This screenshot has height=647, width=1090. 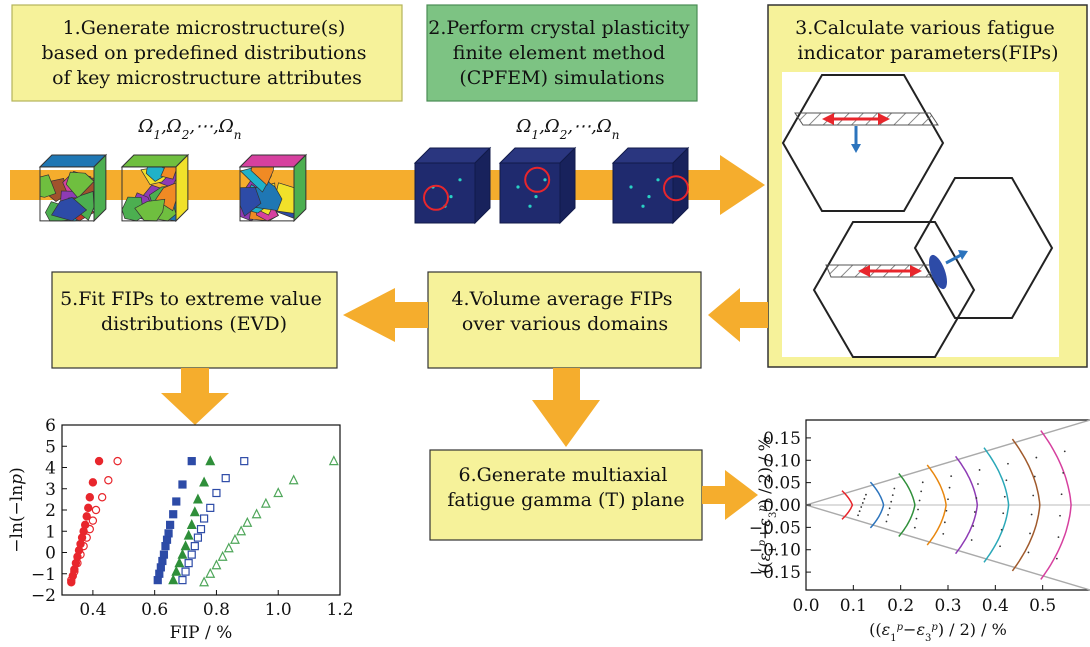 What do you see at coordinates (201, 633) in the screenshot?
I see `evd-x-axis-label: FIP / %` at bounding box center [201, 633].